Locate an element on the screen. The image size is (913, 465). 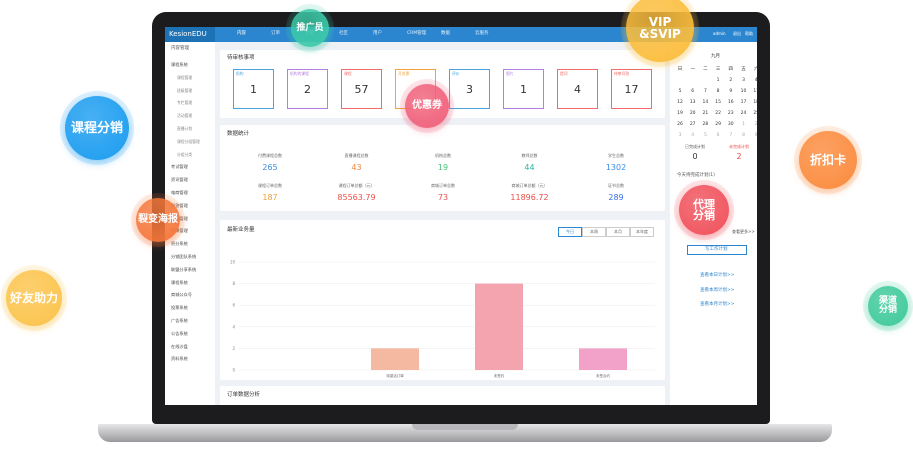
promo-badge: 裂变海报 is located at coordinates (158, 220).